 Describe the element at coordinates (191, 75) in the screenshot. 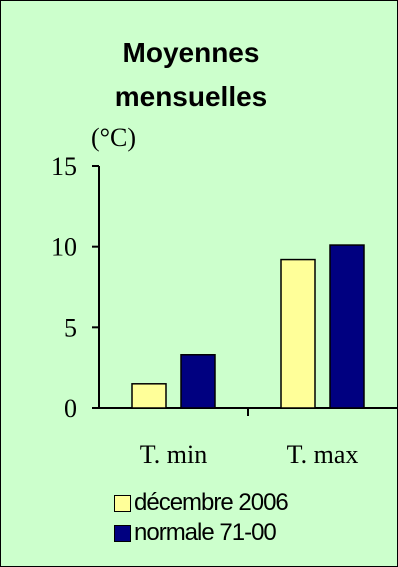

I see `chart-title: Moyennes mensuelles` at that location.